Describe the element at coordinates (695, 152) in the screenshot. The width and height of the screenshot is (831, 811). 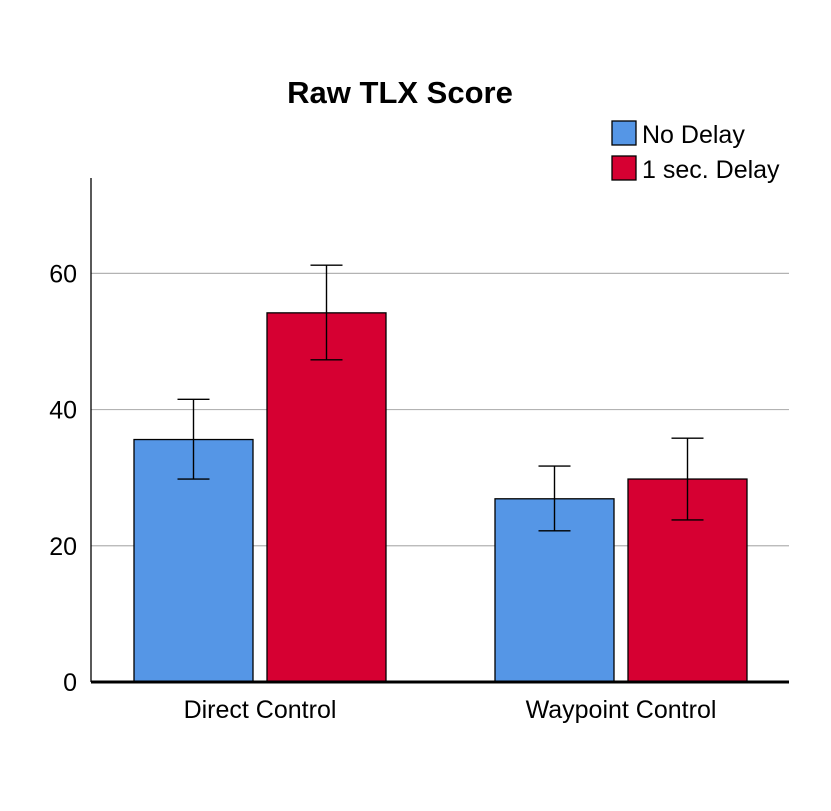
I see `legend: No Delay 1 sec. Delay` at that location.